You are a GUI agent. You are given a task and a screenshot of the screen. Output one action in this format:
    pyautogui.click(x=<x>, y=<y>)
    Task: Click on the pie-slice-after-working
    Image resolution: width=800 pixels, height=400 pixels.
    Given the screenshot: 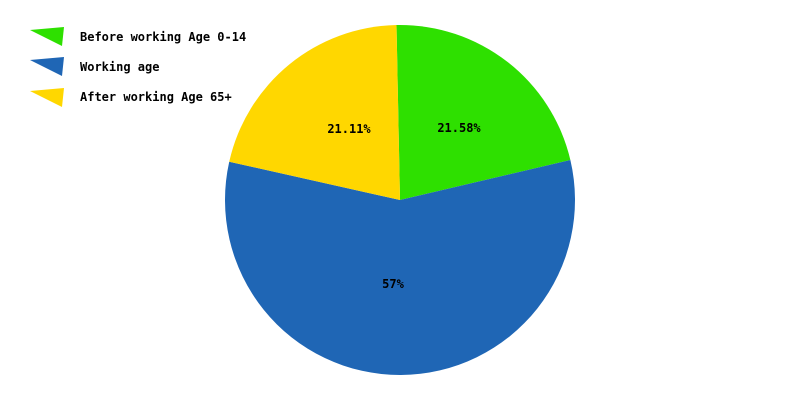 What is the action you would take?
    pyautogui.click(x=314, y=112)
    